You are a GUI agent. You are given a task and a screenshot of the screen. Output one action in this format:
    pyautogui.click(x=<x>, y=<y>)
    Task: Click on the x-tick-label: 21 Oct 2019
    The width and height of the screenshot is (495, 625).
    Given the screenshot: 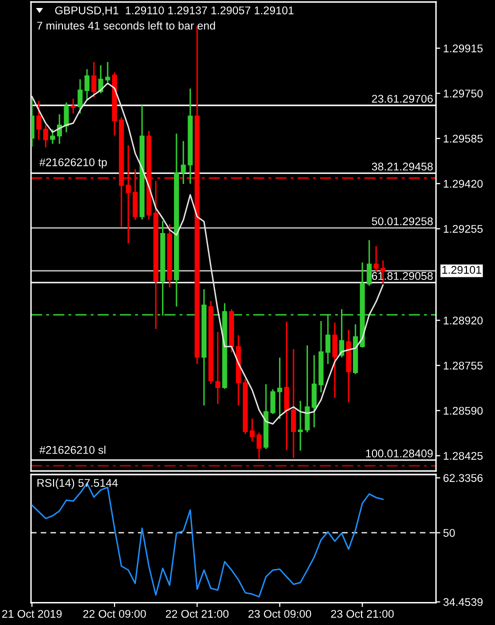 What is the action you would take?
    pyautogui.click(x=32, y=614)
    